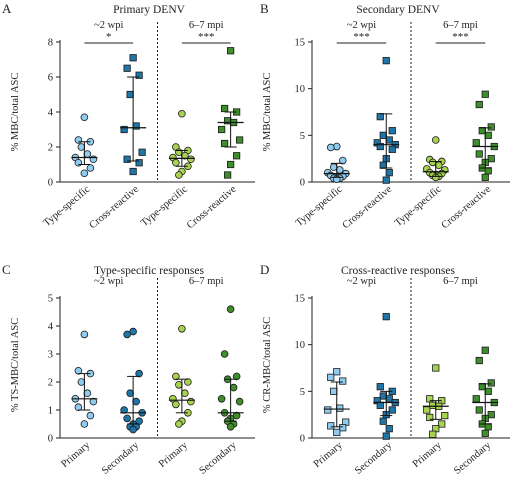 This screenshot has width=520, height=485. Describe the element at coordinates (264, 269) in the screenshot. I see `panel-letter: D` at that location.